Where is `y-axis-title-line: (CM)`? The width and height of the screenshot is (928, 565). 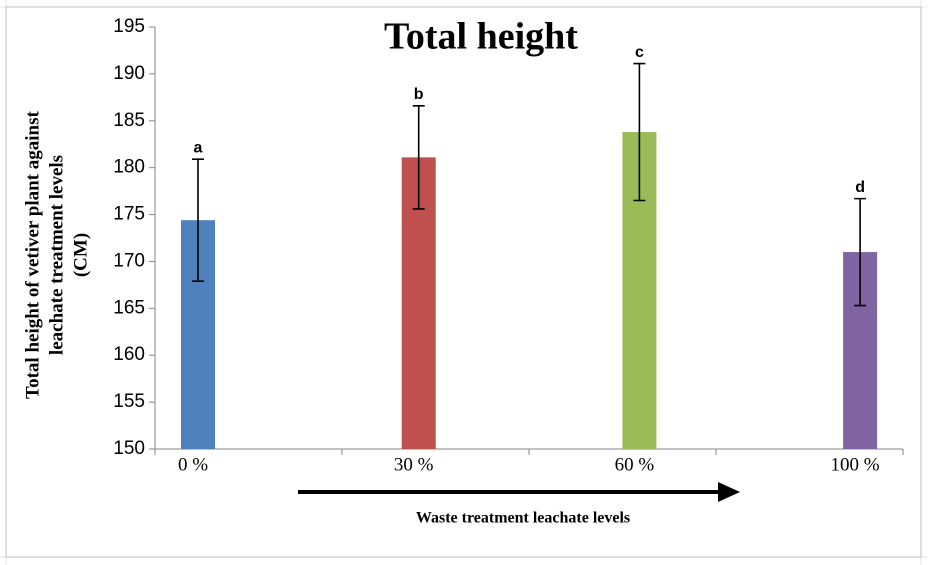 y-axis-title-line: (CM) is located at coordinates (80, 255).